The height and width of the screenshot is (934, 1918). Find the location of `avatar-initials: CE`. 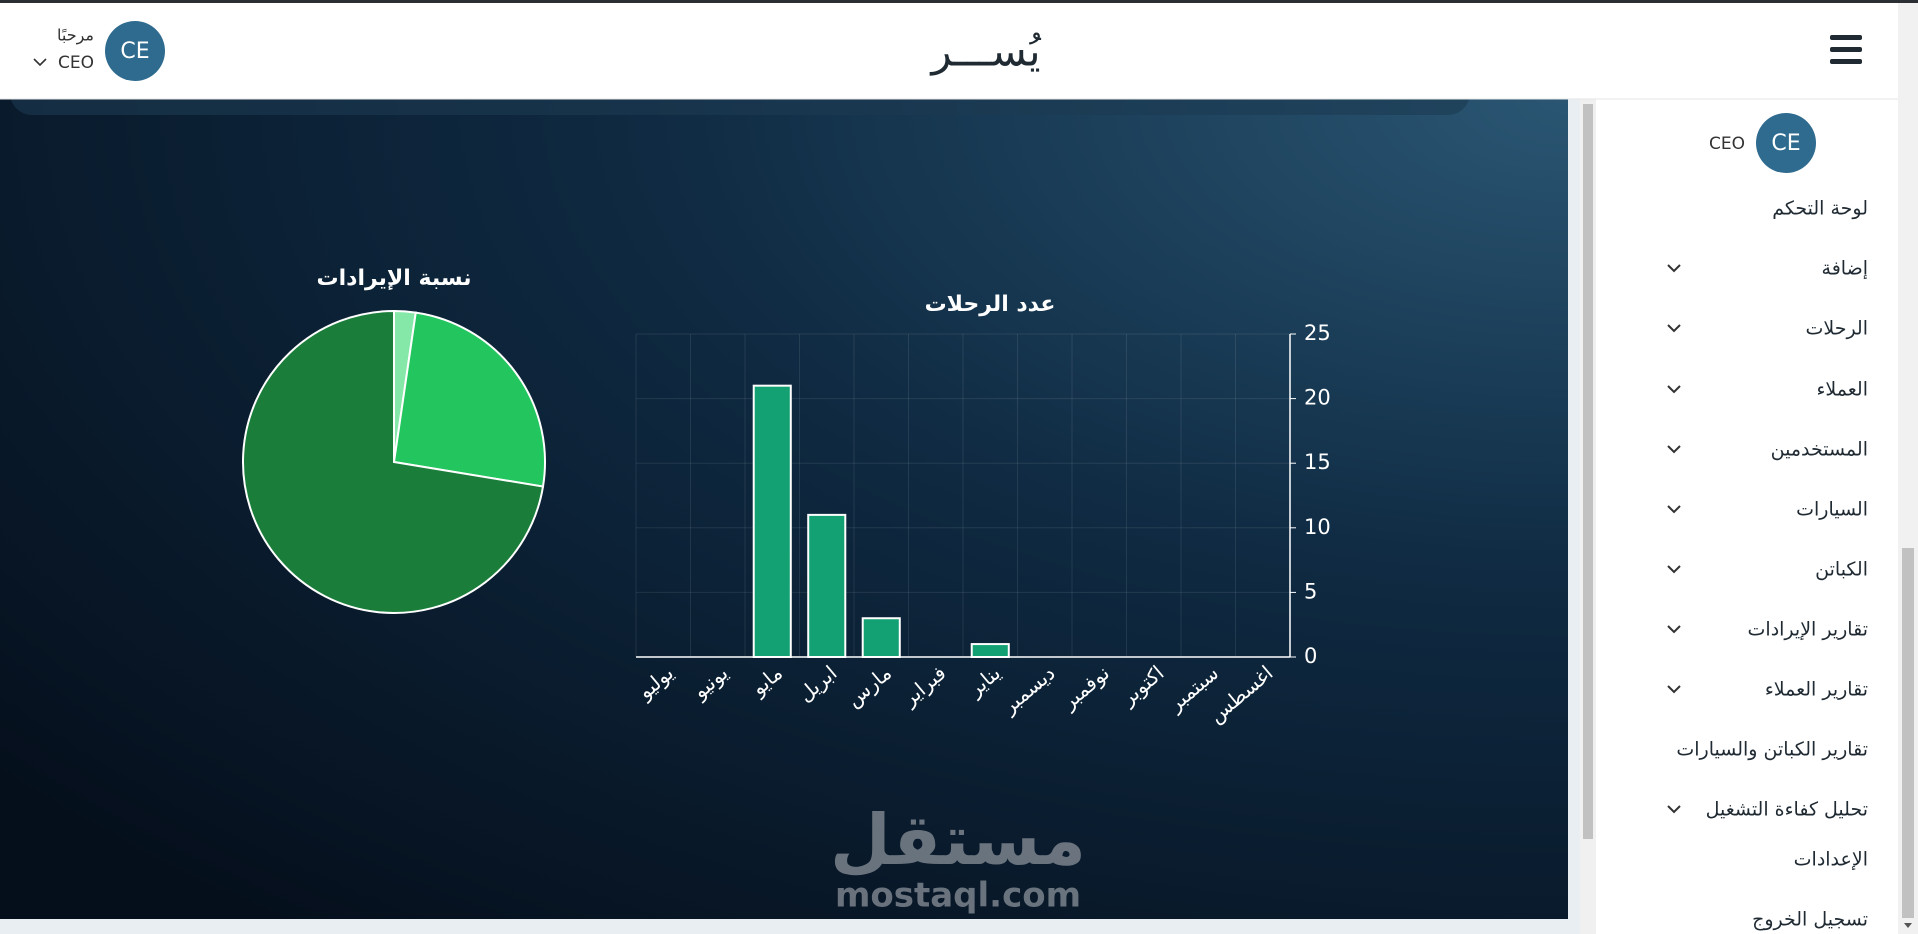

avatar-initials: CE is located at coordinates (134, 51).